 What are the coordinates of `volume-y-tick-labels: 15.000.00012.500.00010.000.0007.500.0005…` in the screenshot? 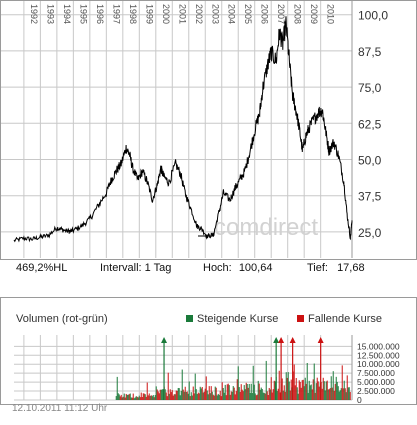 It's located at (378, 373).